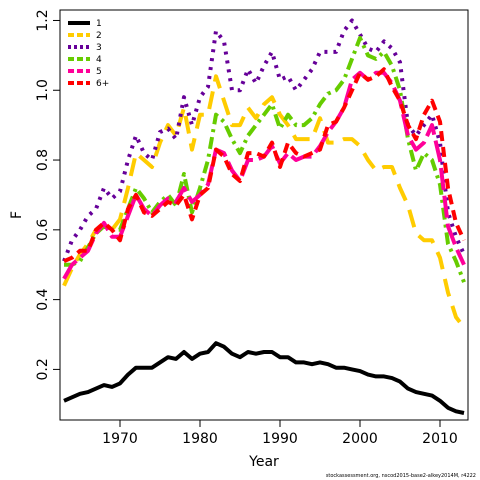 This screenshot has width=480, height=480. I want to click on legend-label: 3, so click(99, 48).